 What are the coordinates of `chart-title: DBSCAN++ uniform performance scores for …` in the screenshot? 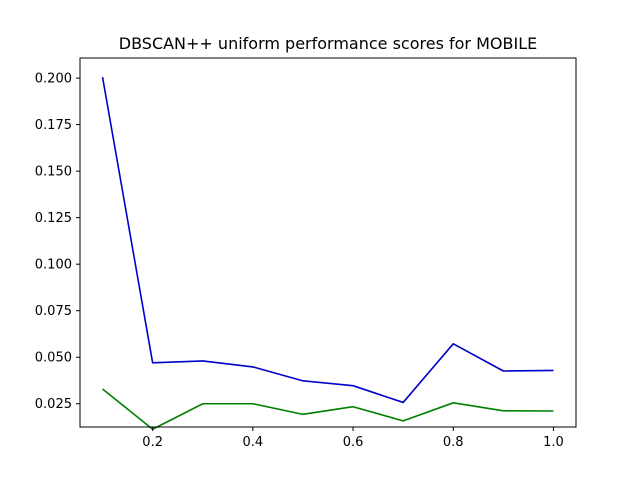 It's located at (328, 43).